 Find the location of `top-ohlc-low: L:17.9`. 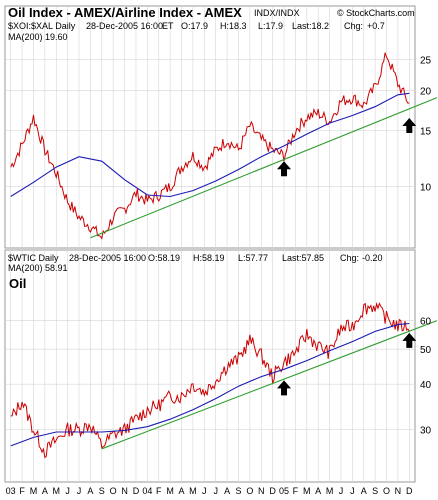

top-ohlc-low: L:17.9 is located at coordinates (270, 26).